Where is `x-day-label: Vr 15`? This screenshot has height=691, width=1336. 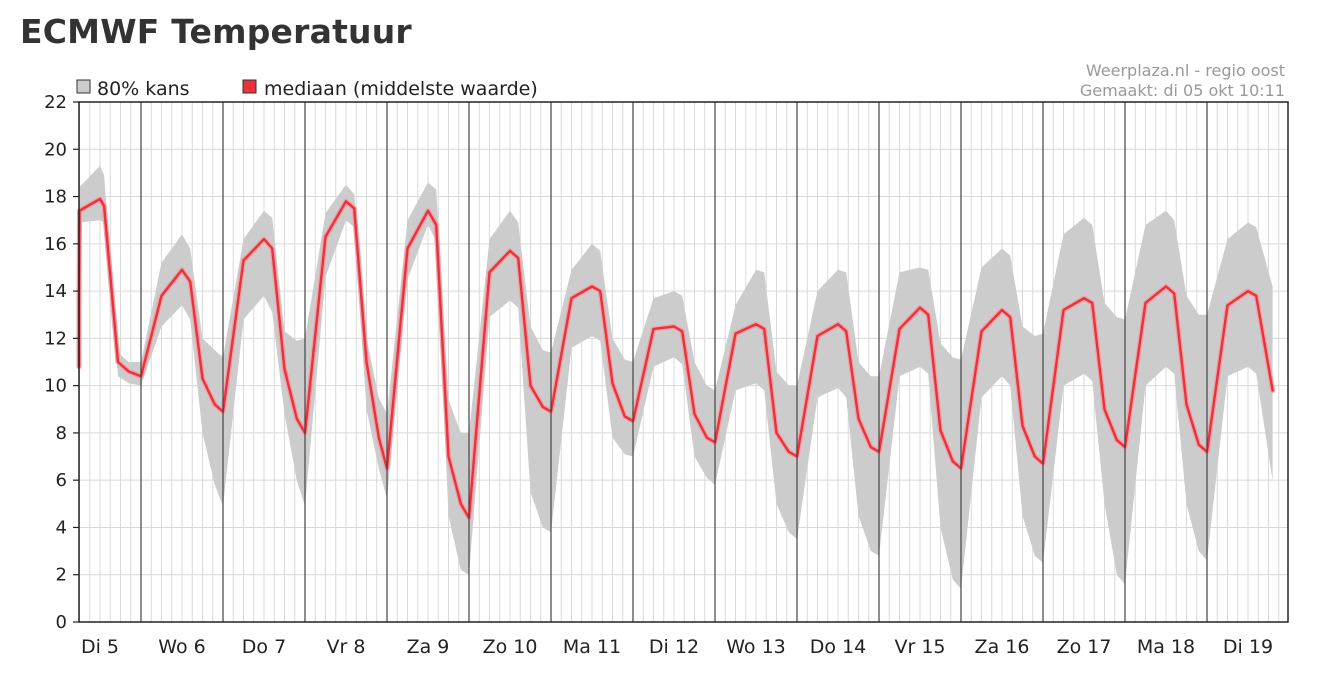 x-day-label: Vr 15 is located at coordinates (919, 647).